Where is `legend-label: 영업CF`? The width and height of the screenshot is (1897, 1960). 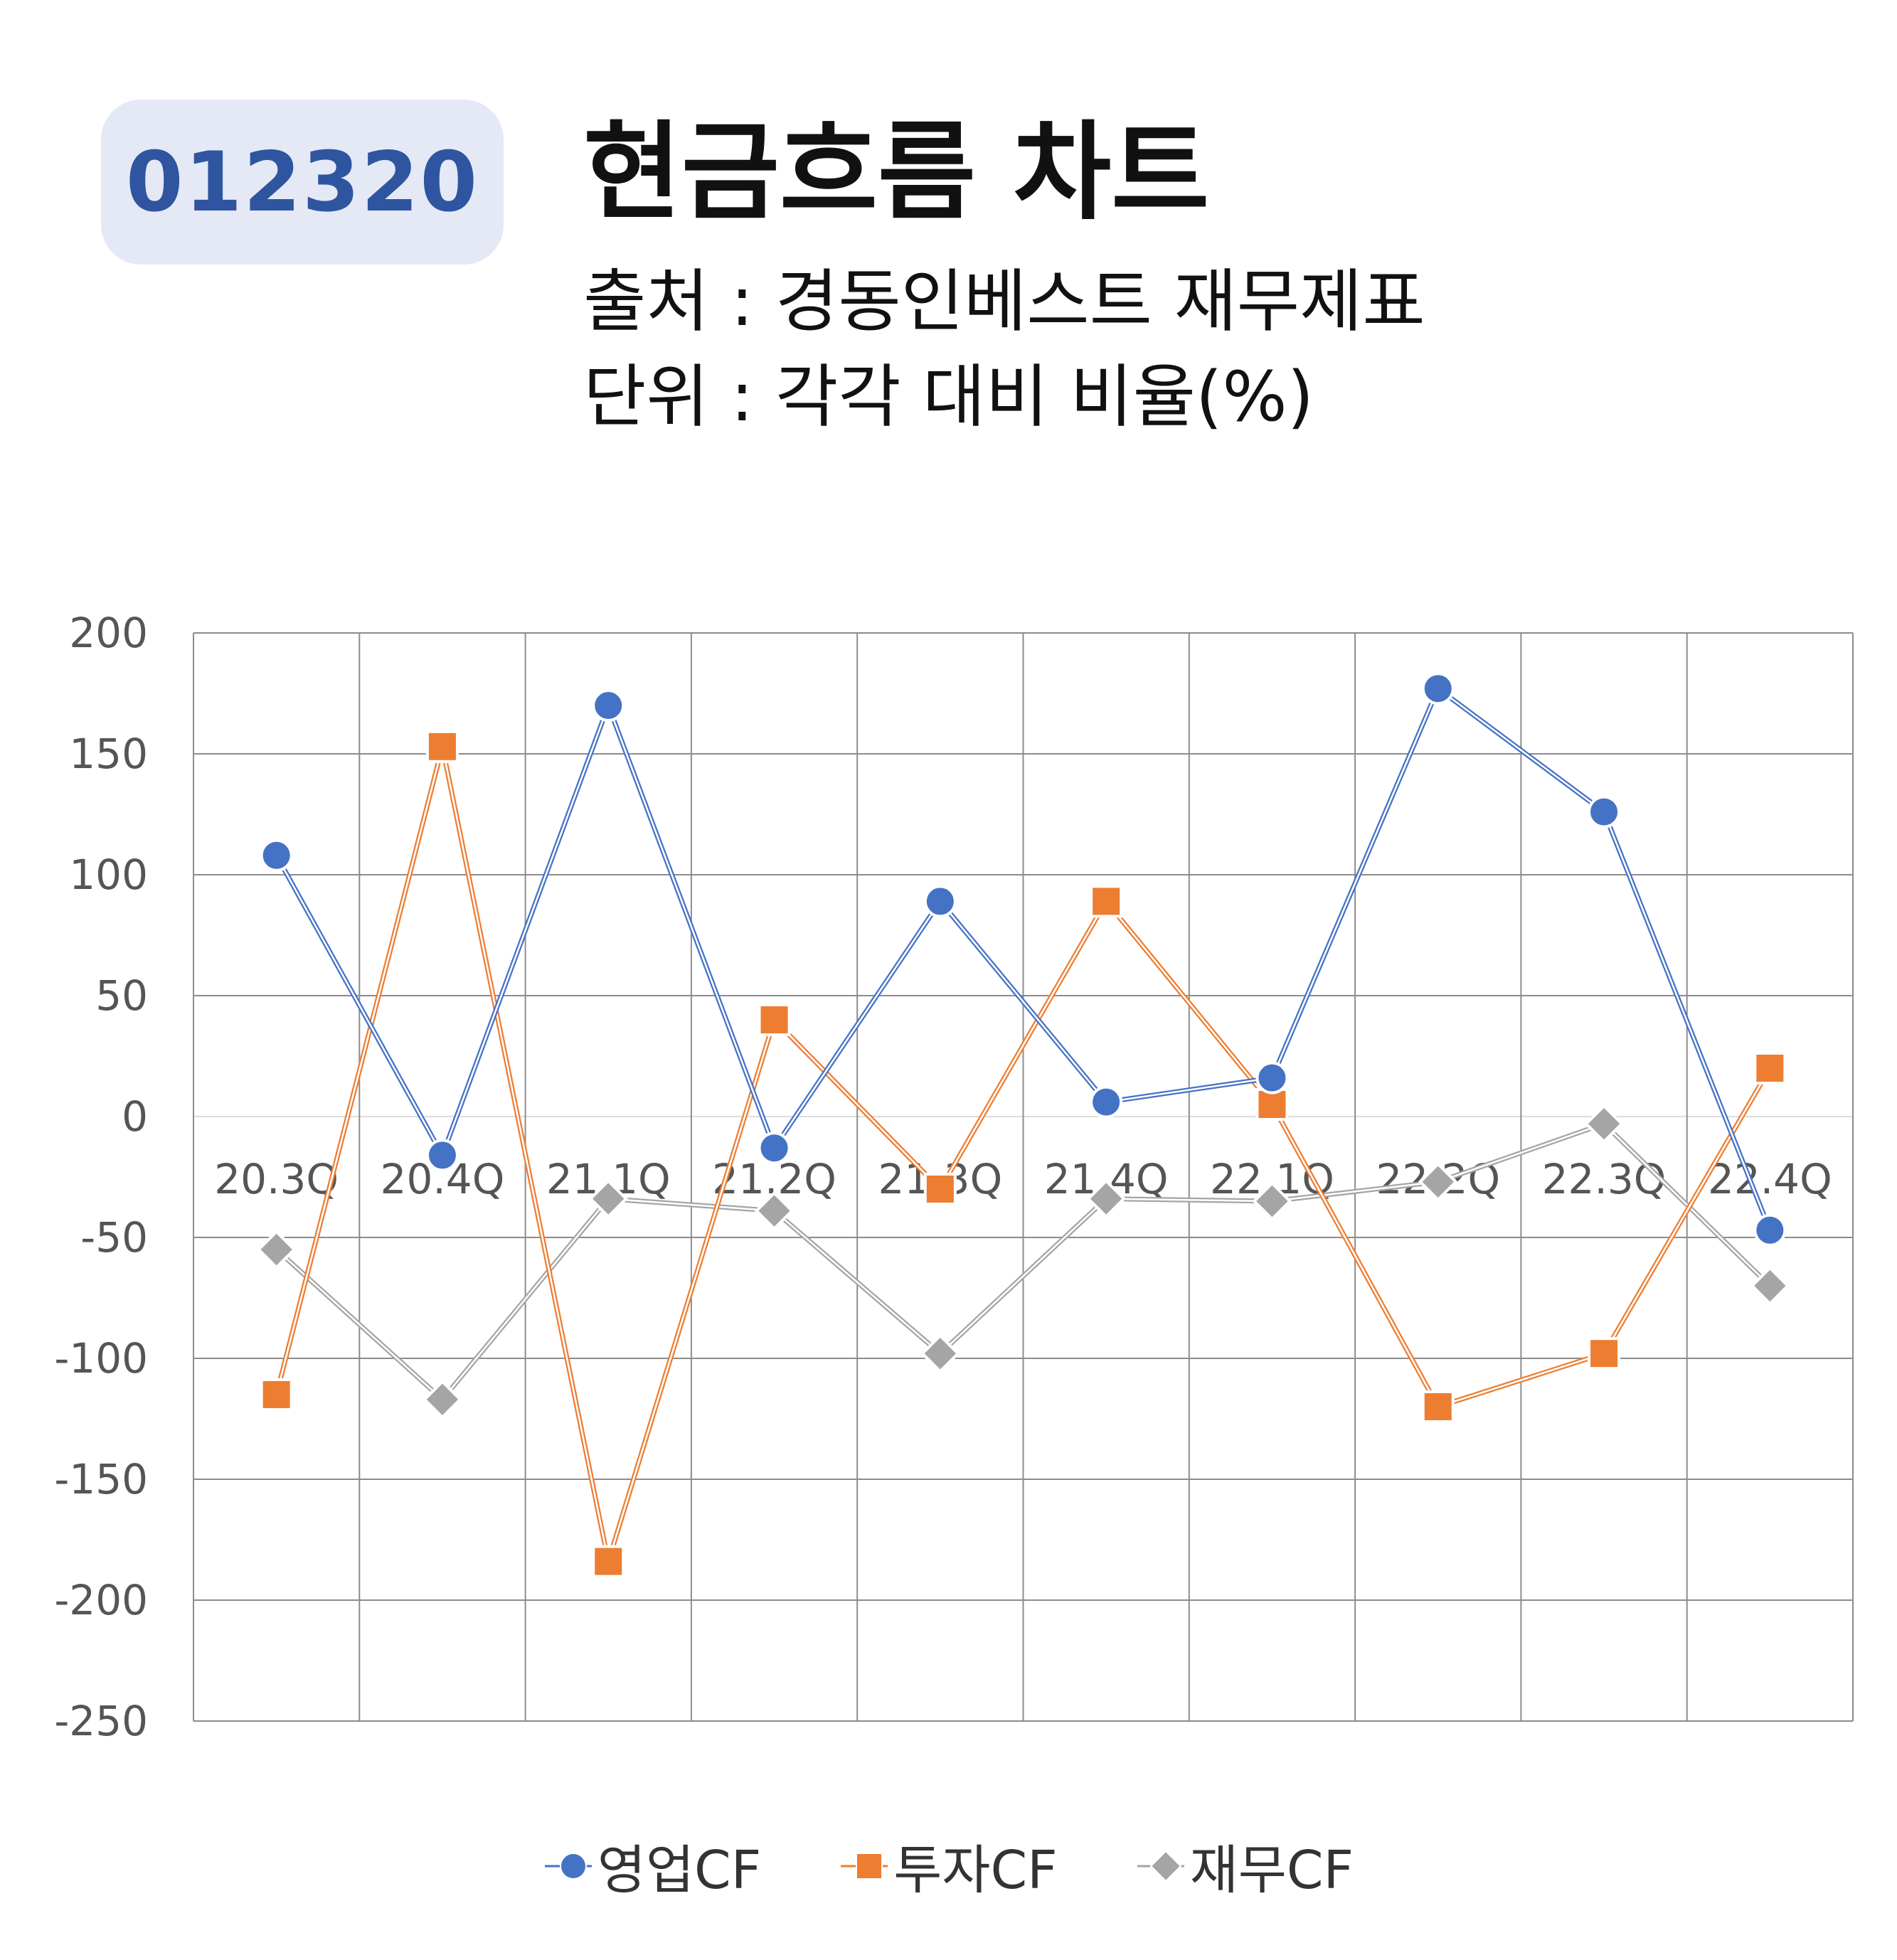 legend-label: 영업CF is located at coordinates (679, 1870).